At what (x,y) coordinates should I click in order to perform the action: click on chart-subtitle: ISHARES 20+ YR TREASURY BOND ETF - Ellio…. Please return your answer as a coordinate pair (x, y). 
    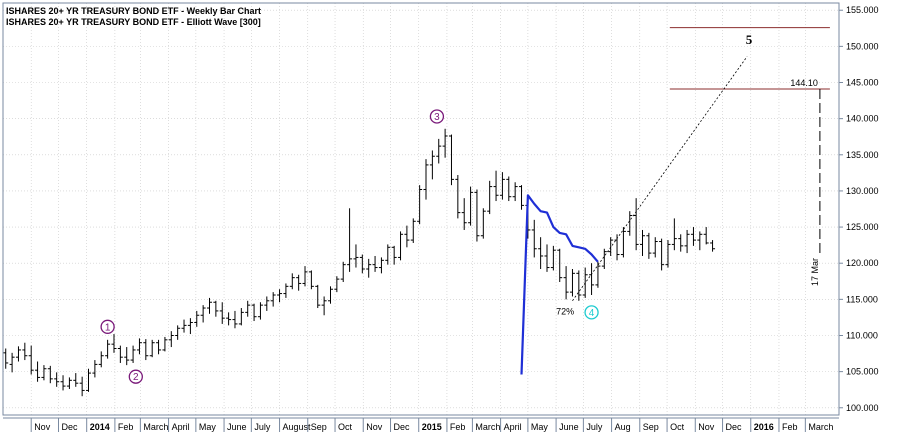
    Looking at the image, I should click on (133, 22).